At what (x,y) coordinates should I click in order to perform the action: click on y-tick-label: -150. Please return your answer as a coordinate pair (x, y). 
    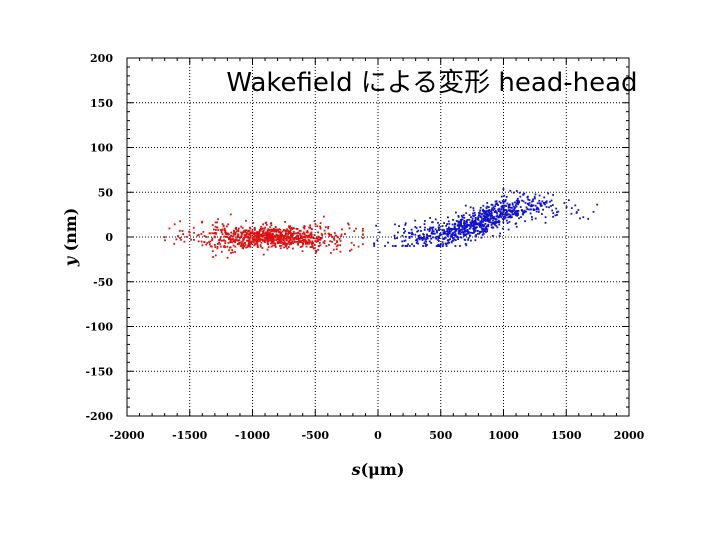
    Looking at the image, I should click on (99, 371).